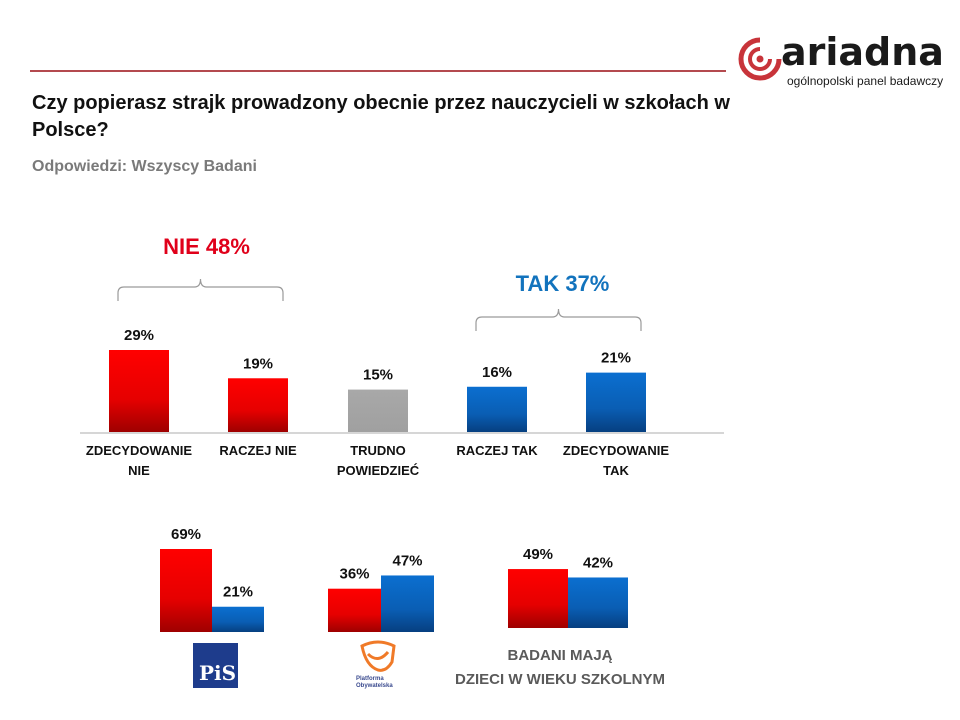  What do you see at coordinates (560, 668) in the screenshot?
I see `kids-segment-label: BADANI MAJĄ DZIECI W WIEKU SZKOLNYM` at bounding box center [560, 668].